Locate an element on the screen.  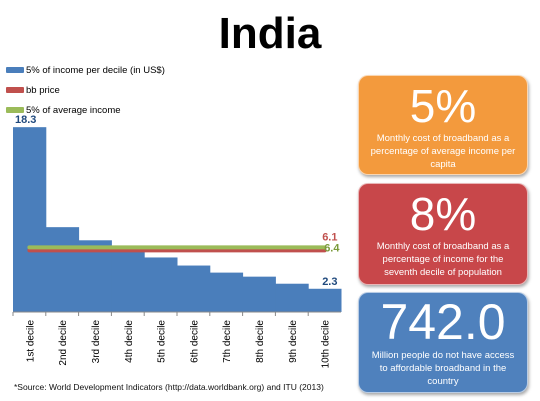
x-tick-label-1: 1st decile is located at coordinates (30, 341).